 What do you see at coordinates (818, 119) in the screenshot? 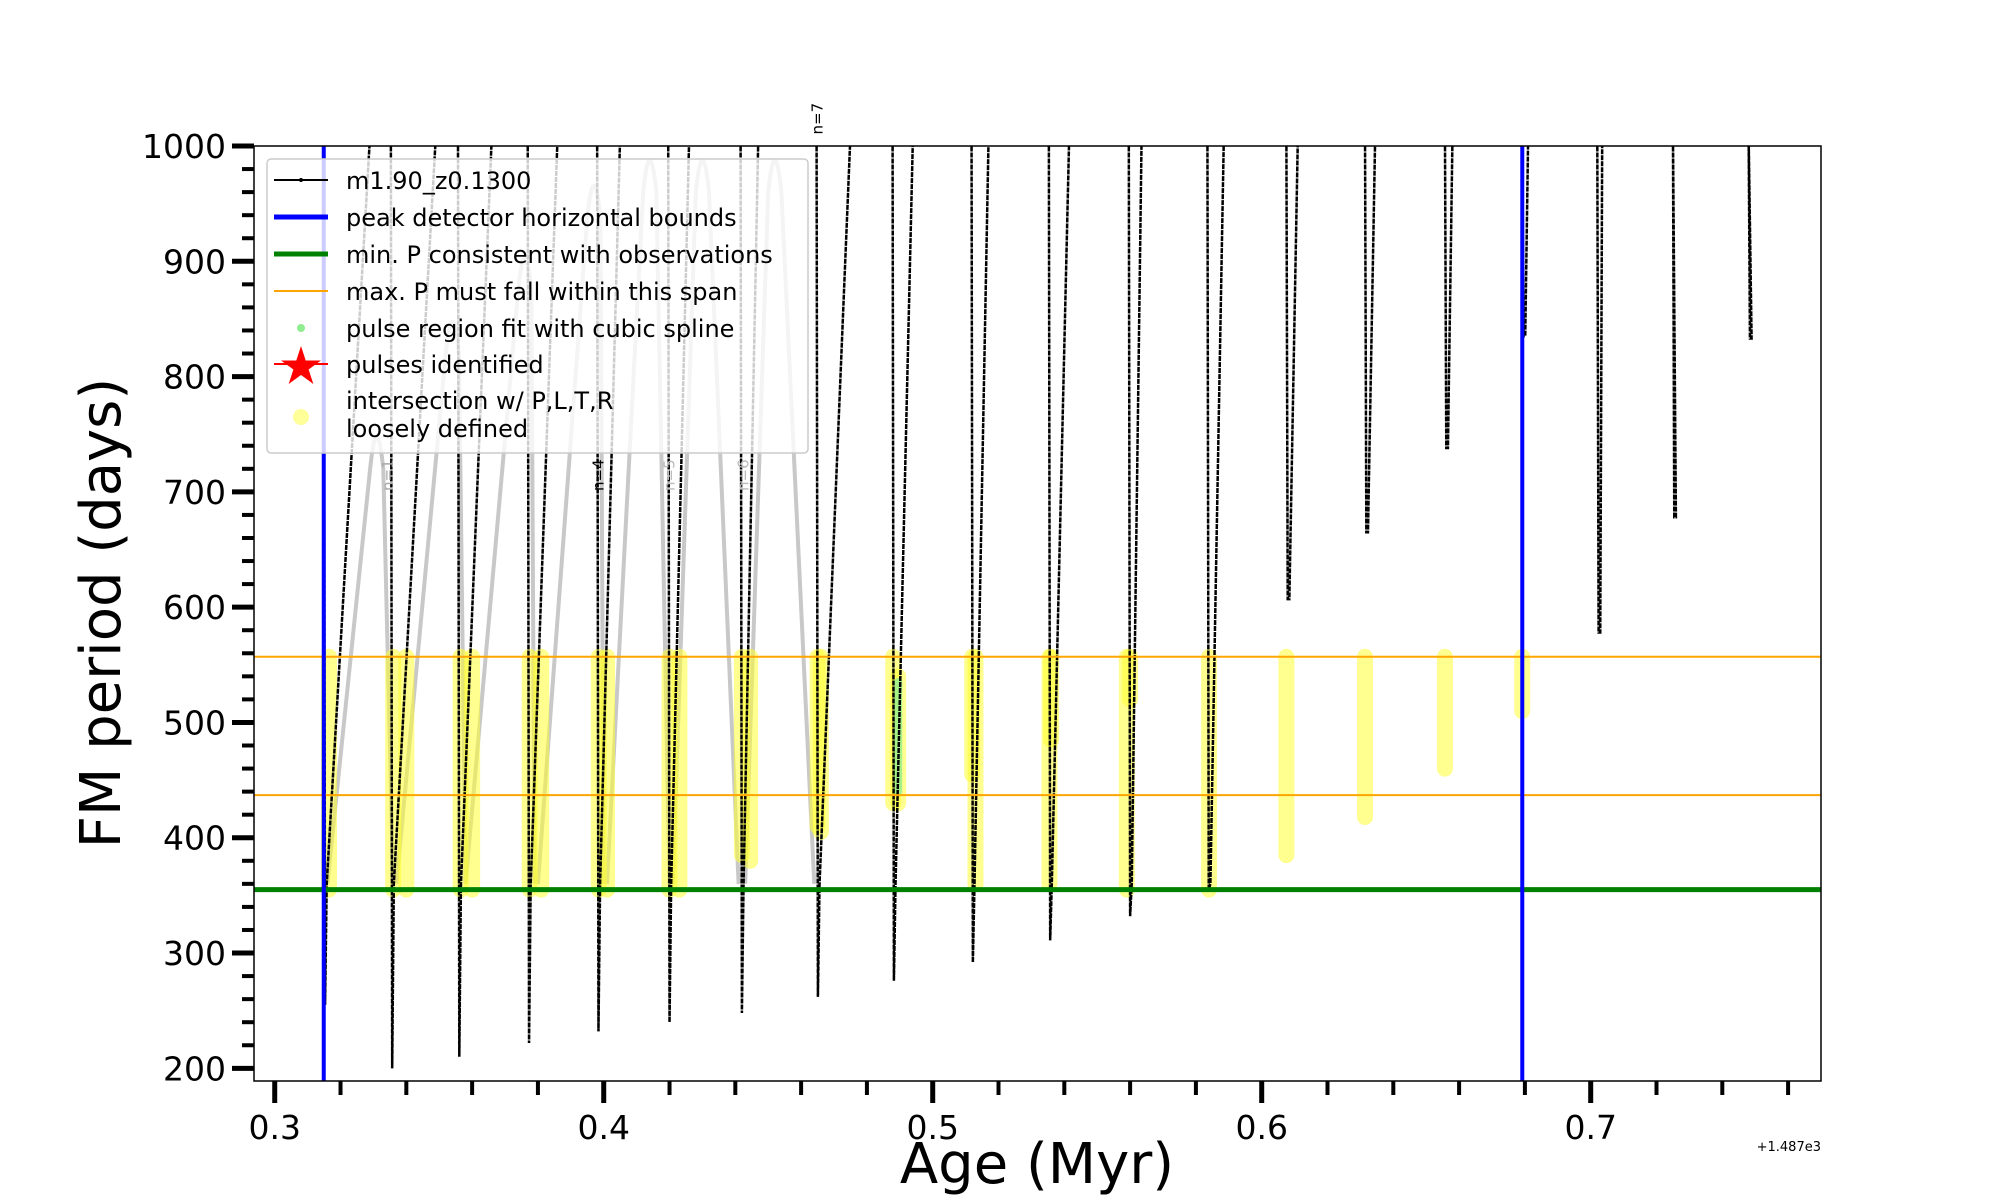
I see `pulse-number-label: n=7` at bounding box center [818, 119].